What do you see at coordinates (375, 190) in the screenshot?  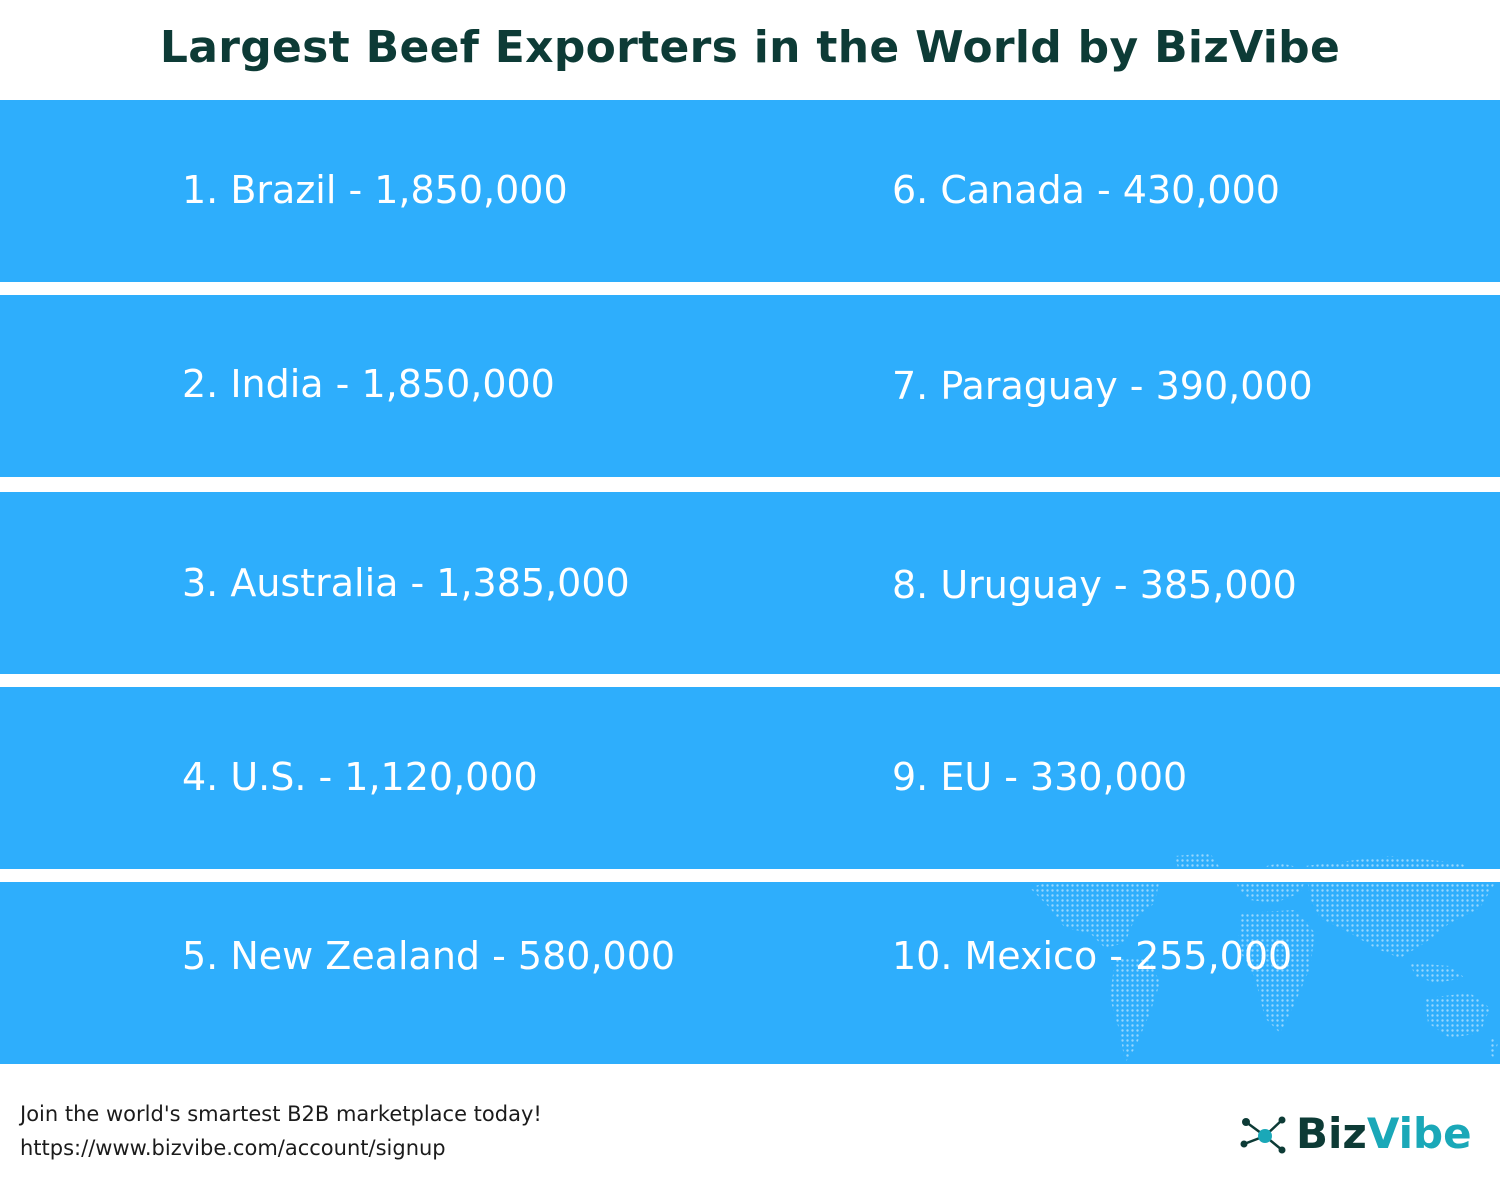 I see `ranking-item-1: 1. Brazil - 1,850,000` at bounding box center [375, 190].